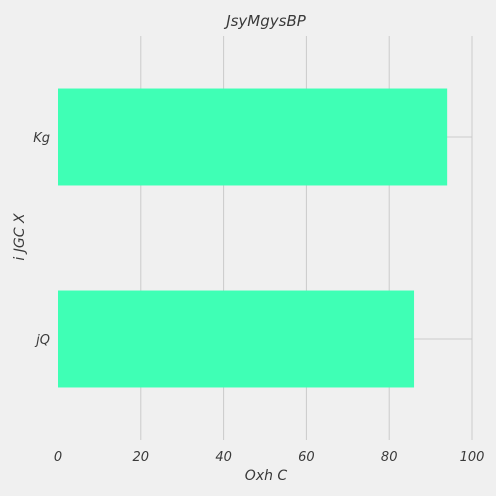 Image resolution: width=496 pixels, height=496 pixels. Describe the element at coordinates (265, 21) in the screenshot. I see `chart-title: JsyMgysBP` at that location.